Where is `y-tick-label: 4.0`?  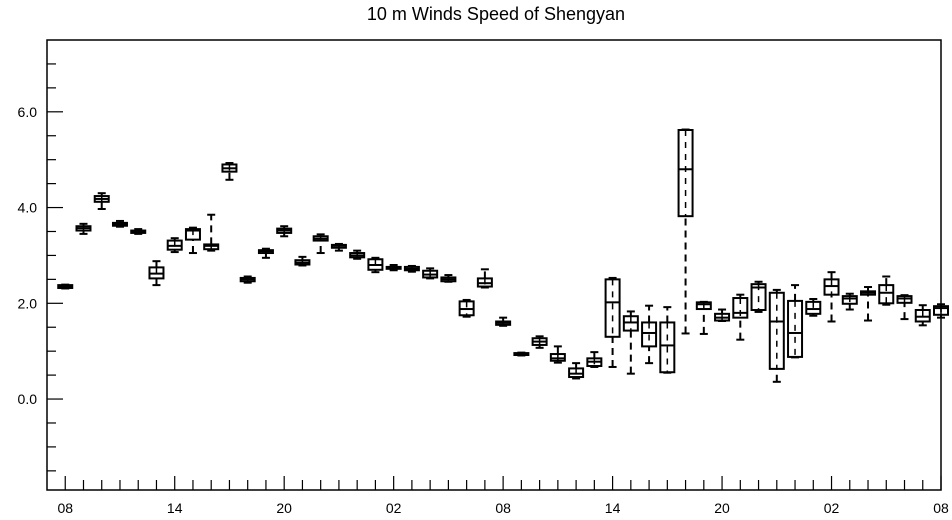 y-tick-label: 4.0 is located at coordinates (28, 208).